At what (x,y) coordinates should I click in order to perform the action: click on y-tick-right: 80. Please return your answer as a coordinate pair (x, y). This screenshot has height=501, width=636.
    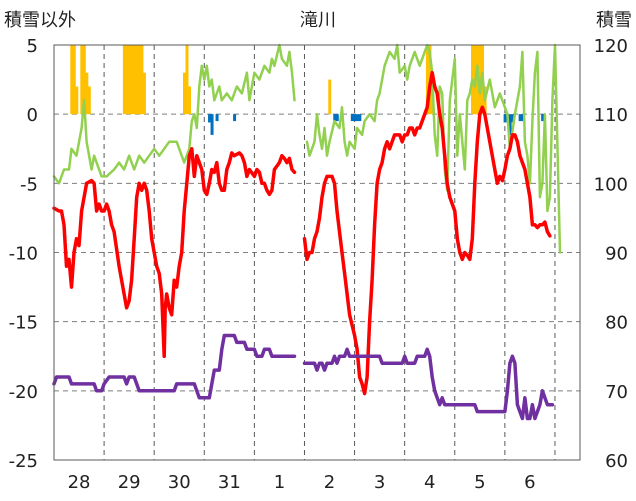
    Looking at the image, I should click on (616, 323).